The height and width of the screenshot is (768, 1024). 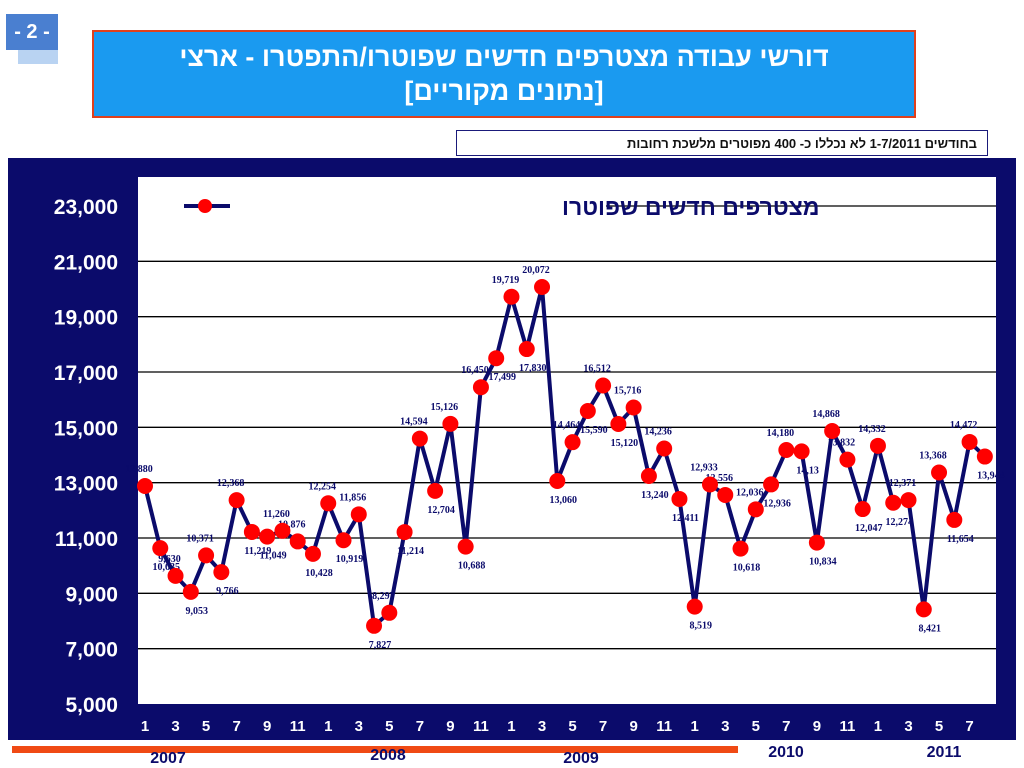 What do you see at coordinates (899, 522) in the screenshot?
I see `data-label: 12,274` at bounding box center [899, 522].